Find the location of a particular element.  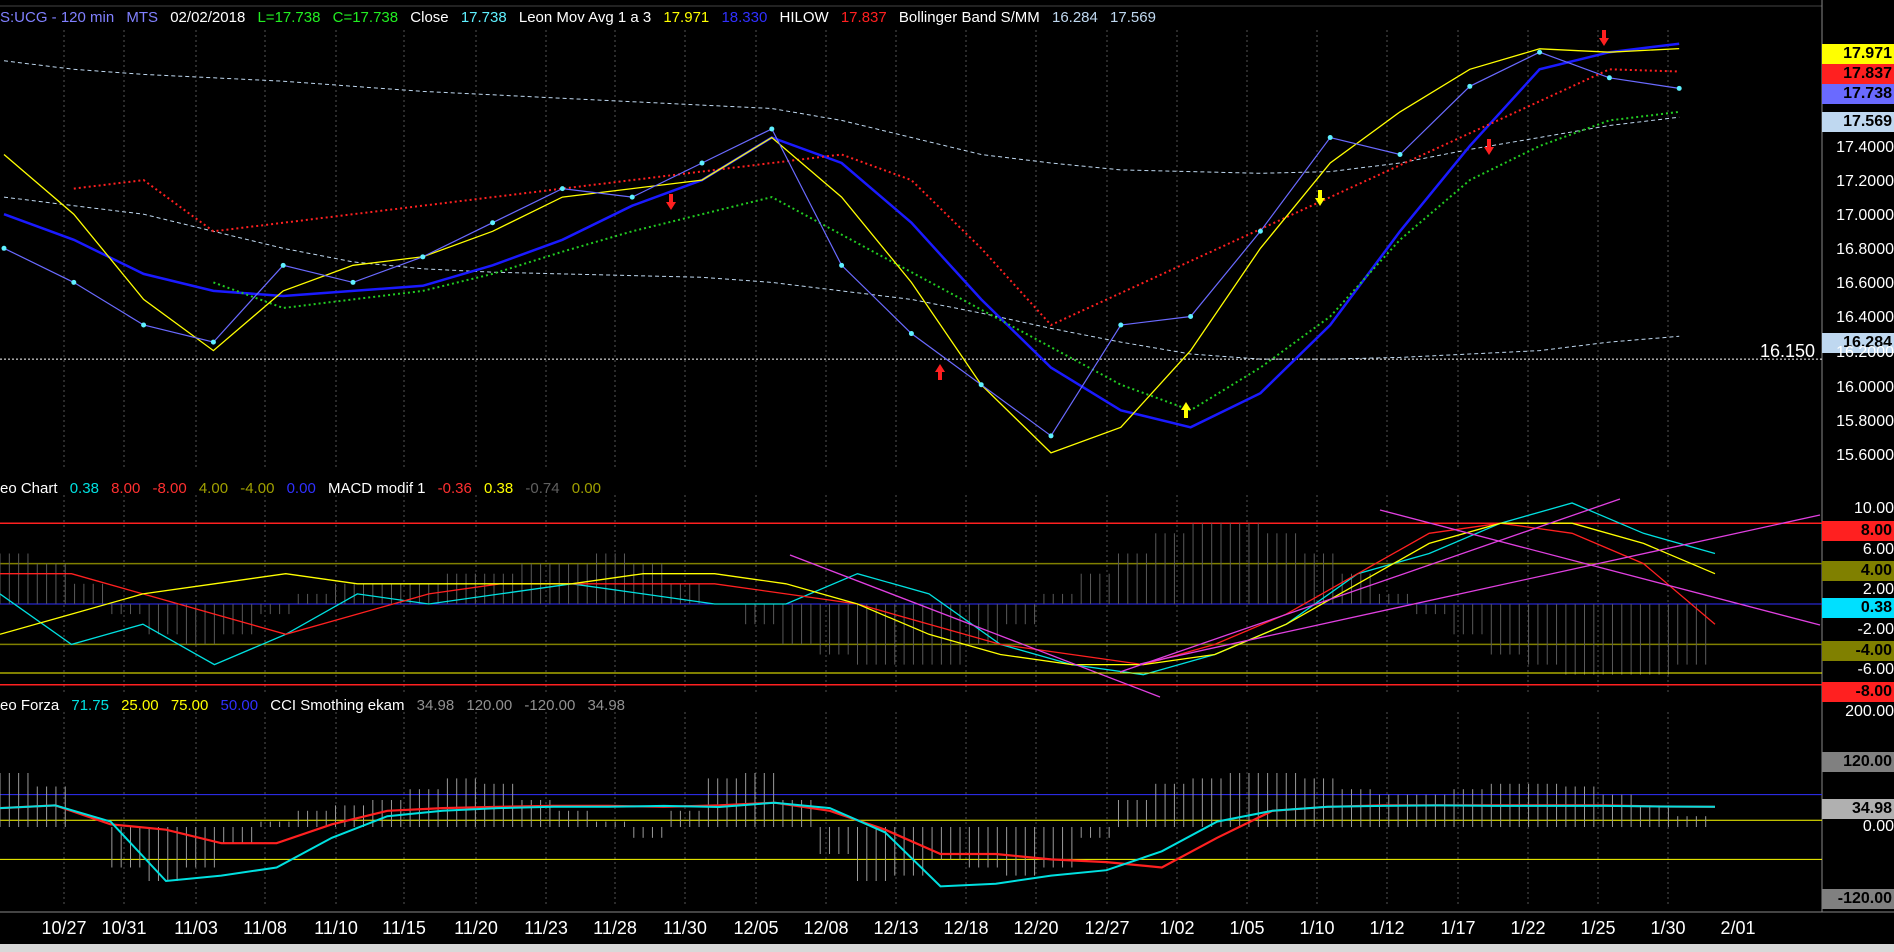

tag-close: 17.738 is located at coordinates (1858, 94).